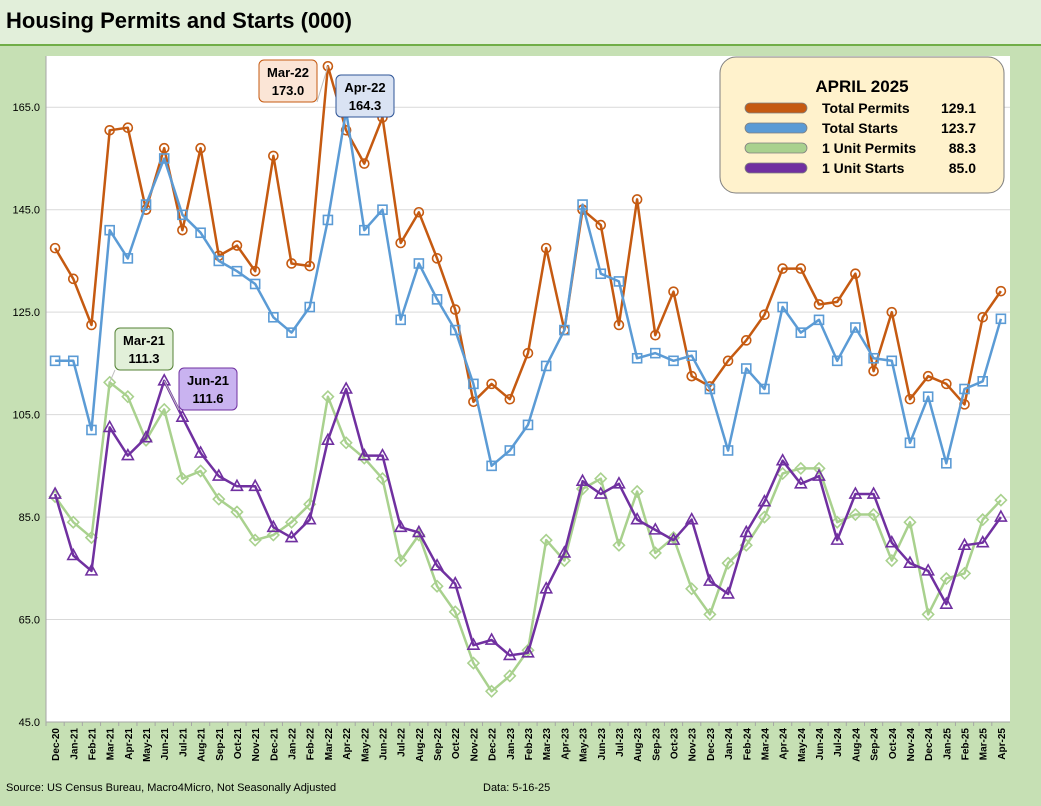 This screenshot has height=806, width=1041. I want to click on x-tick-label: Aug-23, so click(638, 745).